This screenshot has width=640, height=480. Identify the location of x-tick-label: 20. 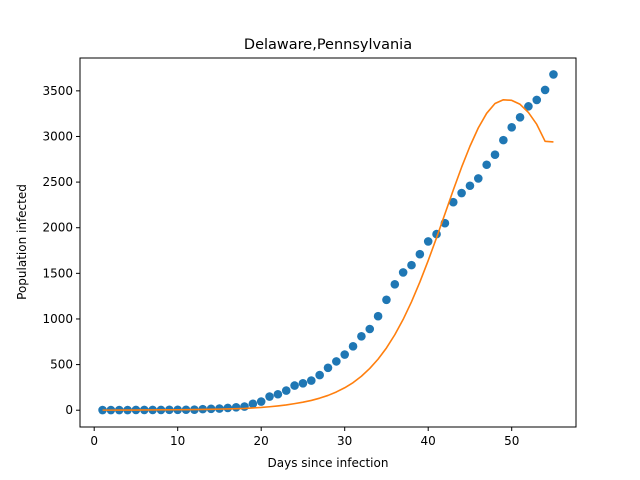
(261, 441).